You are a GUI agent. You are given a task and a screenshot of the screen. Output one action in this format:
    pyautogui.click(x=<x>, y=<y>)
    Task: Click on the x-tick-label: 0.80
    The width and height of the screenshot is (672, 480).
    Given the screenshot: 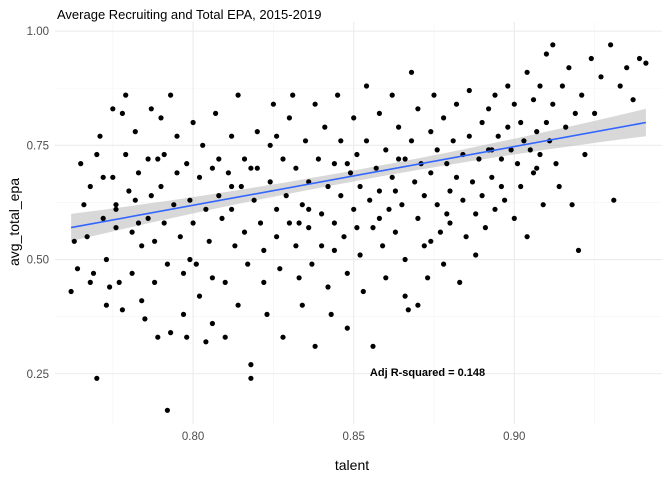 What is the action you would take?
    pyautogui.click(x=193, y=437)
    